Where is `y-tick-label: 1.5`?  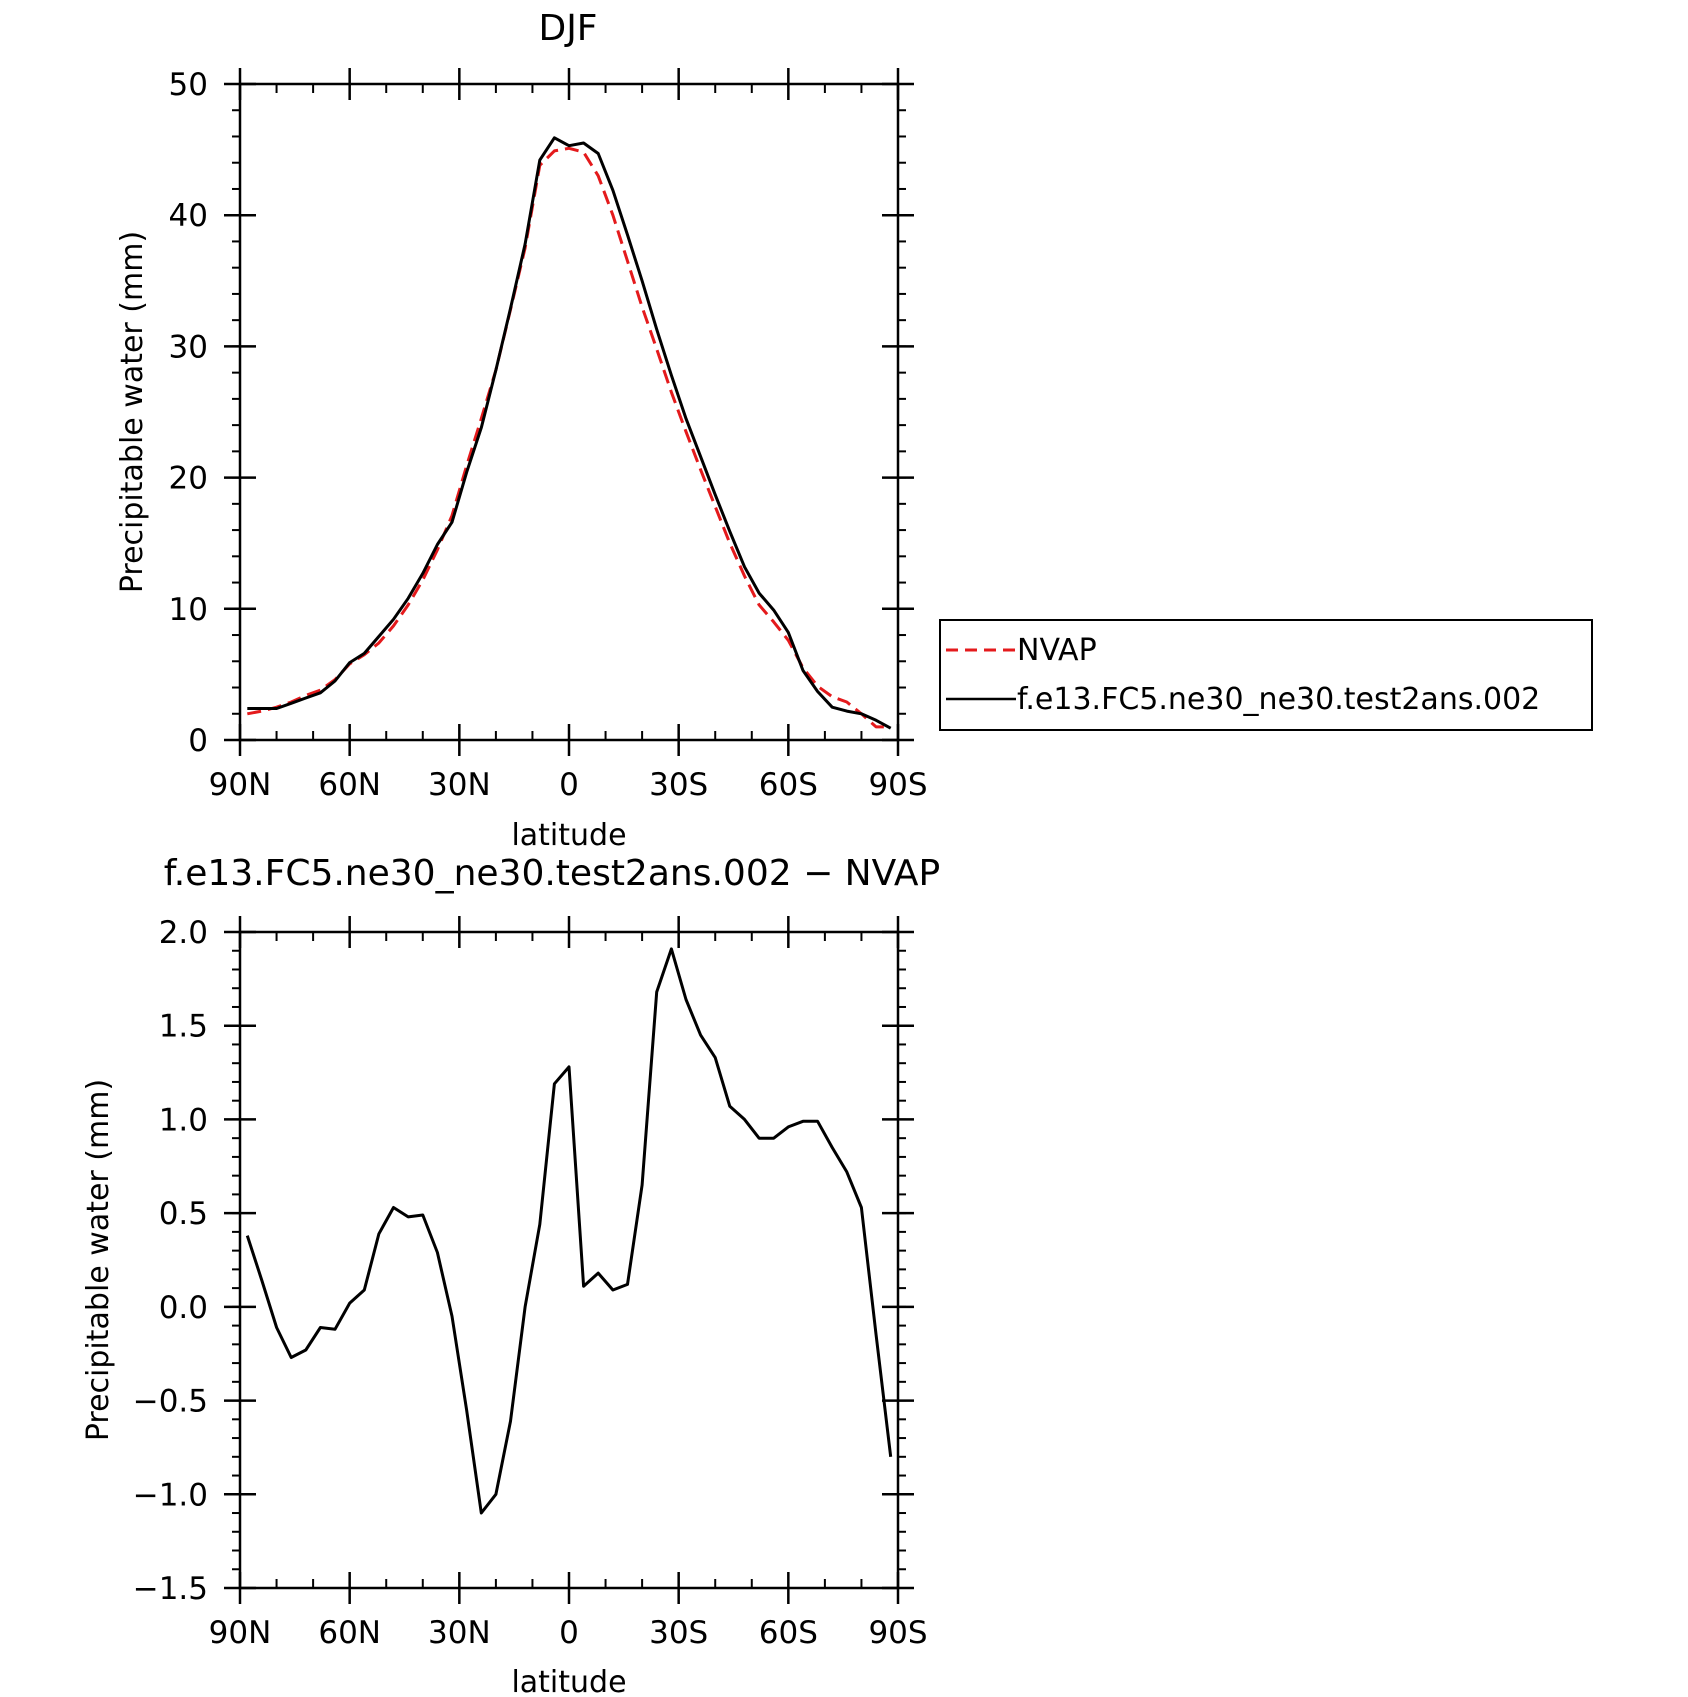
y-tick-label: 1.5 is located at coordinates (183, 1027).